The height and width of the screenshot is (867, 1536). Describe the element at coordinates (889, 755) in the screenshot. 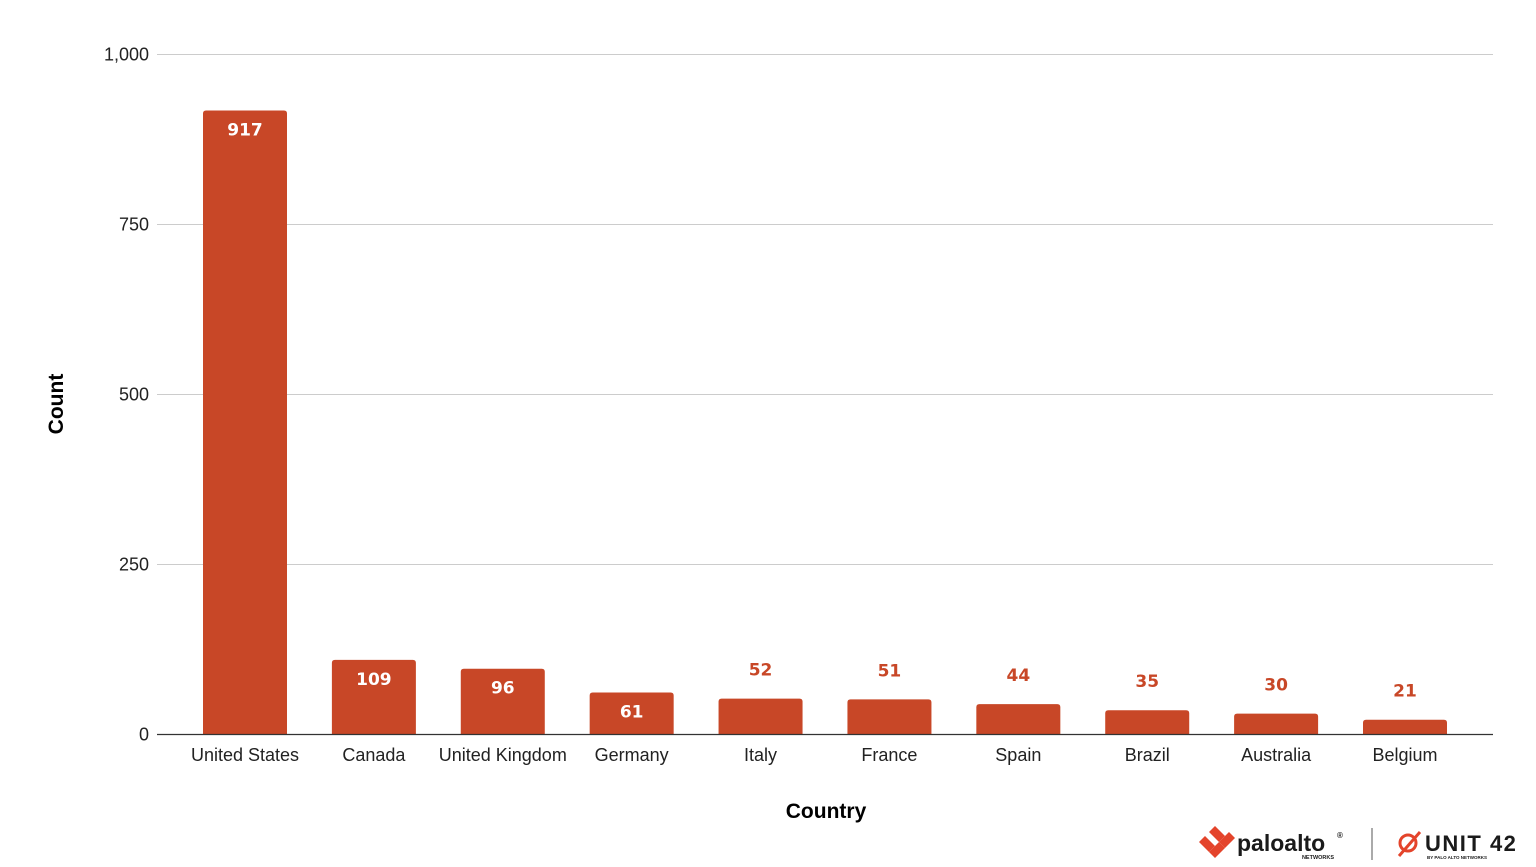

I see `x-tick-label: France` at that location.